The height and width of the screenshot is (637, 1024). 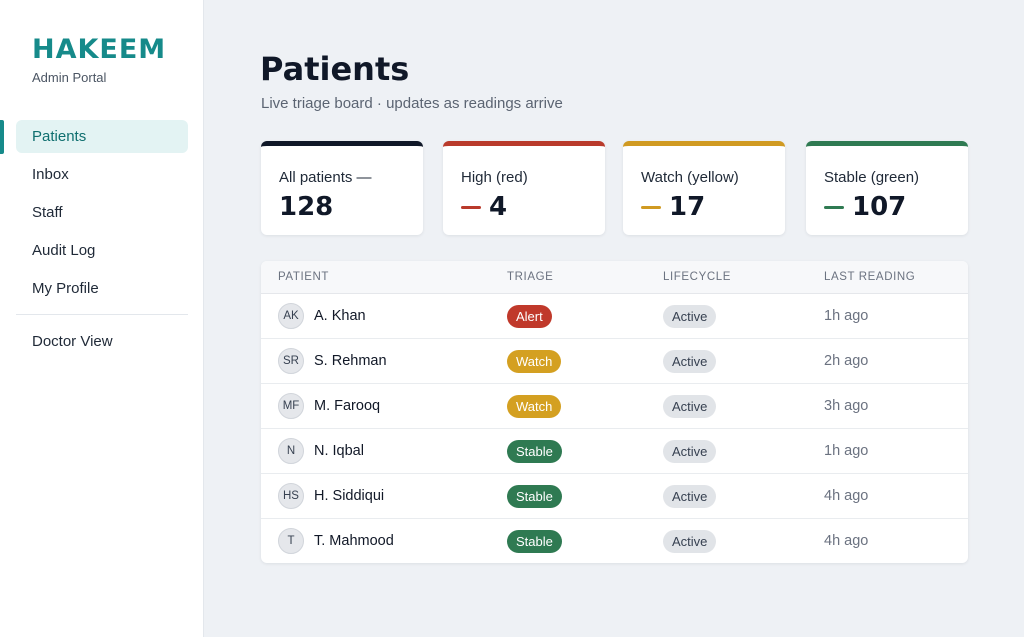 I want to click on column-header-patient: PATIENT, so click(x=304, y=277).